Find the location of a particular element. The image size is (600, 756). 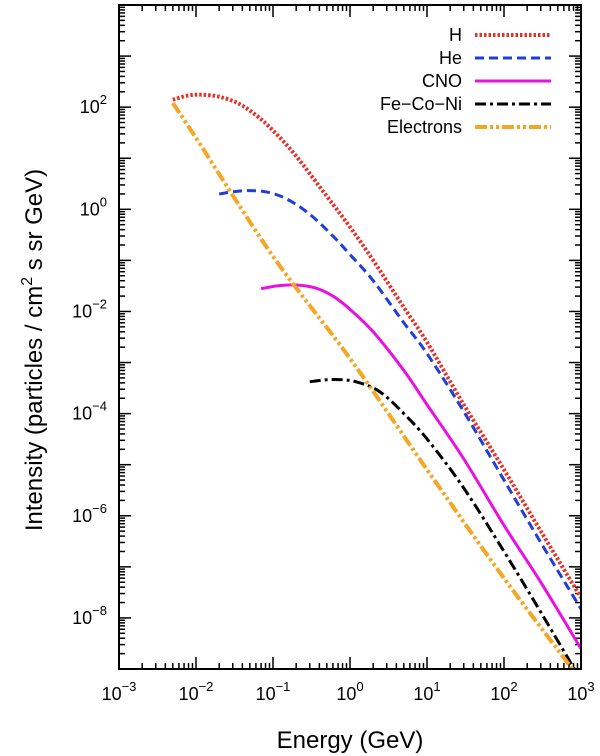

y-axis-label-suffix: s sr GeV) is located at coordinates (34, 223).